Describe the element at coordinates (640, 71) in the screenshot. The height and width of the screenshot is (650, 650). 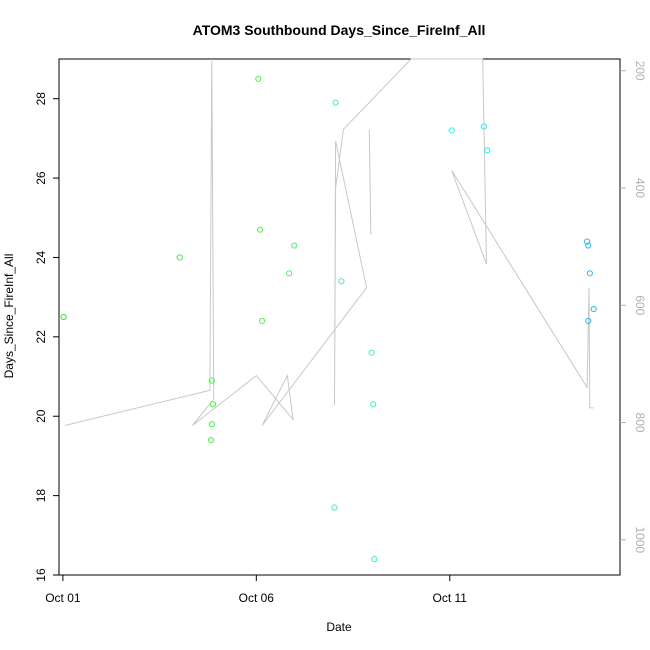
I see `y2-tick-label: 200` at that location.